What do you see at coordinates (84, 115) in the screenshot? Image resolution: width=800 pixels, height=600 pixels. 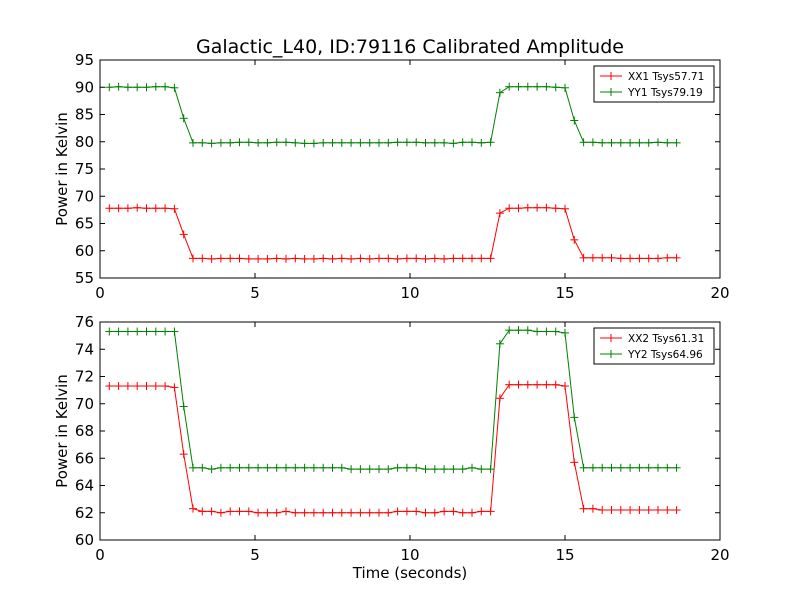 I see `top-y-tick-label: 85` at bounding box center [84, 115].